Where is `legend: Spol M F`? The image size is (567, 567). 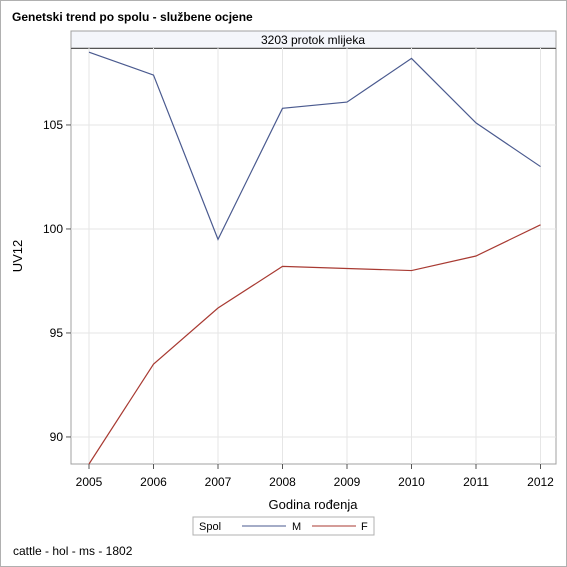 legend: Spol M F is located at coordinates (283, 526).